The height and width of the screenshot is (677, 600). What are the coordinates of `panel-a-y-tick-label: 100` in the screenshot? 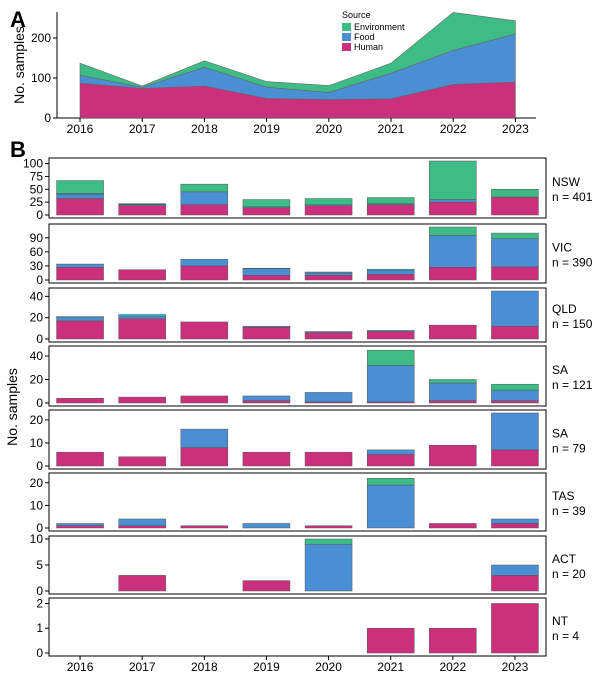 It's located at (41, 78).